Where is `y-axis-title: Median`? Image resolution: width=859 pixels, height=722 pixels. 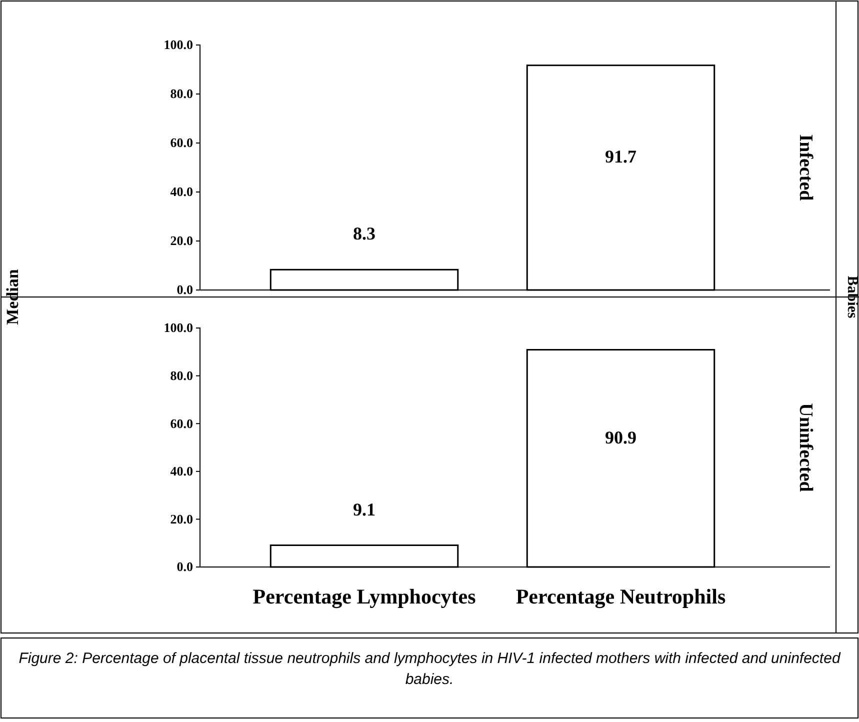
y-axis-title: Median is located at coordinates (12, 296).